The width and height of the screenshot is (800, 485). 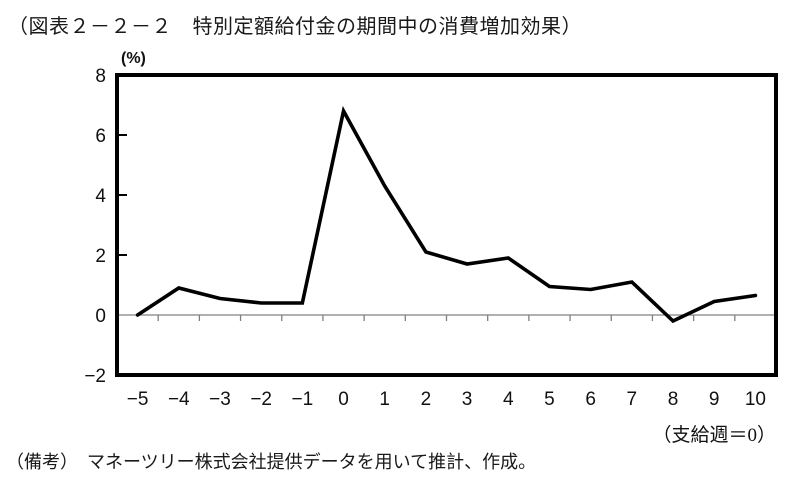 I want to click on x-tick-label: −1, so click(x=303, y=399).